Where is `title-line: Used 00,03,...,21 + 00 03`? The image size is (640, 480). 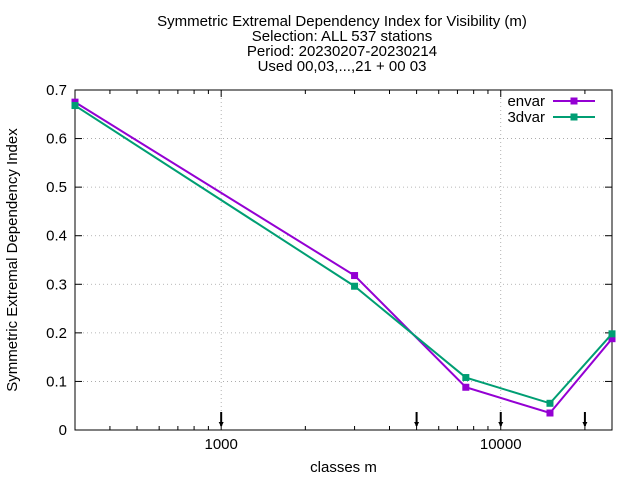 title-line: Used 00,03,...,21 + 00 03 is located at coordinates (342, 66).